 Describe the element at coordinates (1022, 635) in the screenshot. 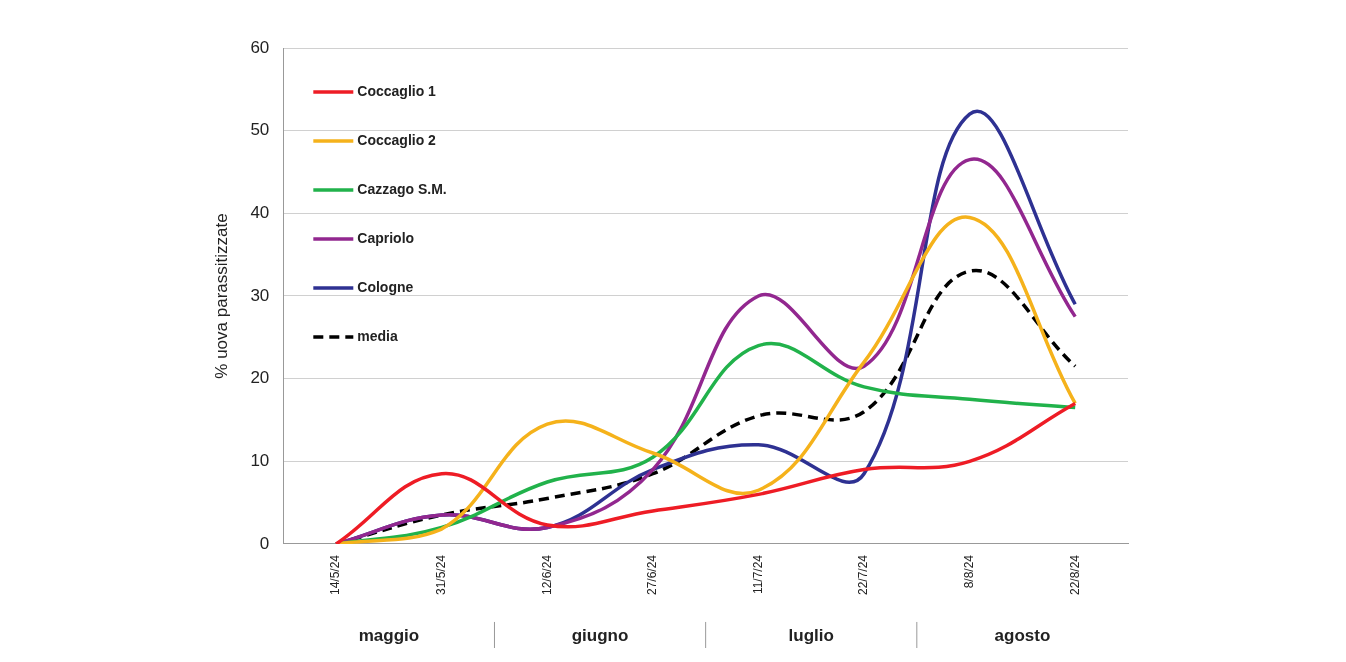

I see `text: agosto` at that location.